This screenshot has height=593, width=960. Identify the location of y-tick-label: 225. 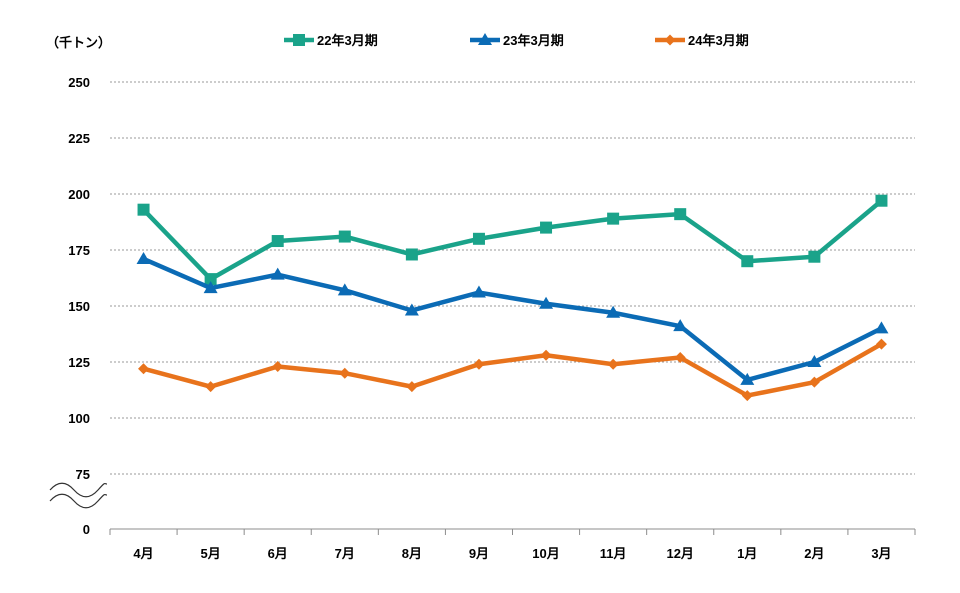
(79, 138).